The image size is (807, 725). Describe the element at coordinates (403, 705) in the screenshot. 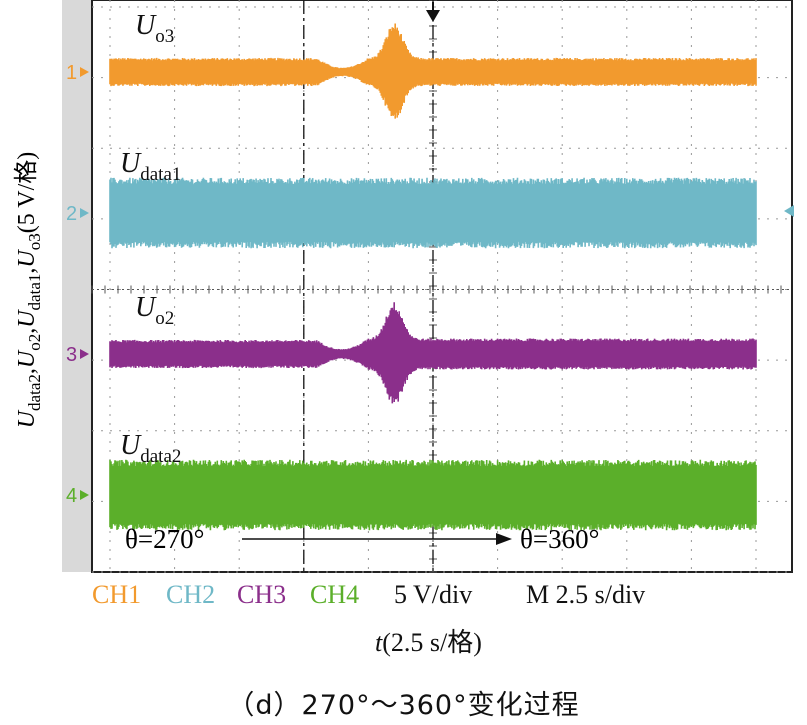

I see `figure-caption: （d）270°～360°变化过程` at that location.